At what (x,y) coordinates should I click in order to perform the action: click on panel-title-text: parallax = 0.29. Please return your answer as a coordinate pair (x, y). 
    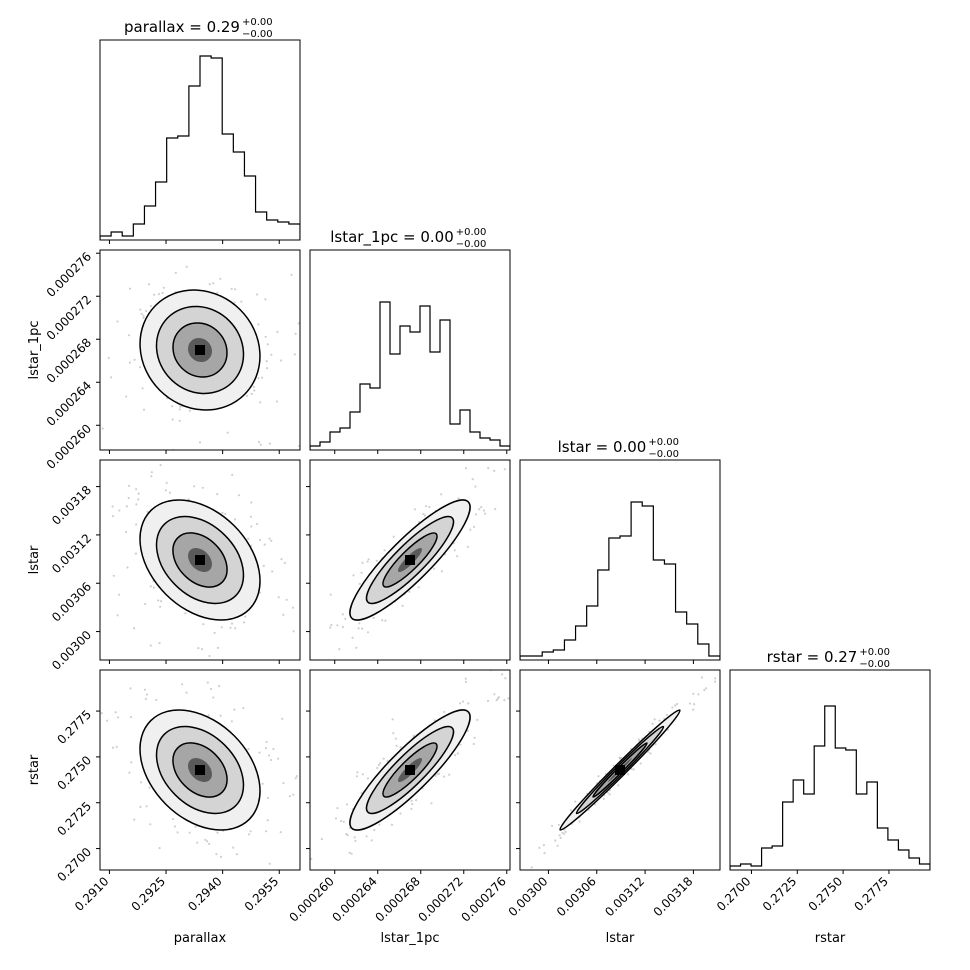
    Looking at the image, I should click on (182, 27).